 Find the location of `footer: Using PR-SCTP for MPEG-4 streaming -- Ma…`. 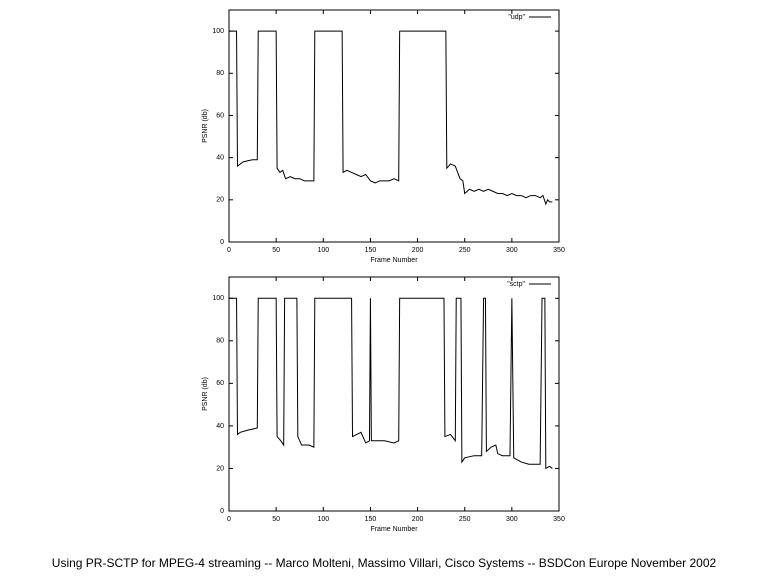

footer: Using PR-SCTP for MPEG-4 streaming -- Ma… is located at coordinates (384, 563).